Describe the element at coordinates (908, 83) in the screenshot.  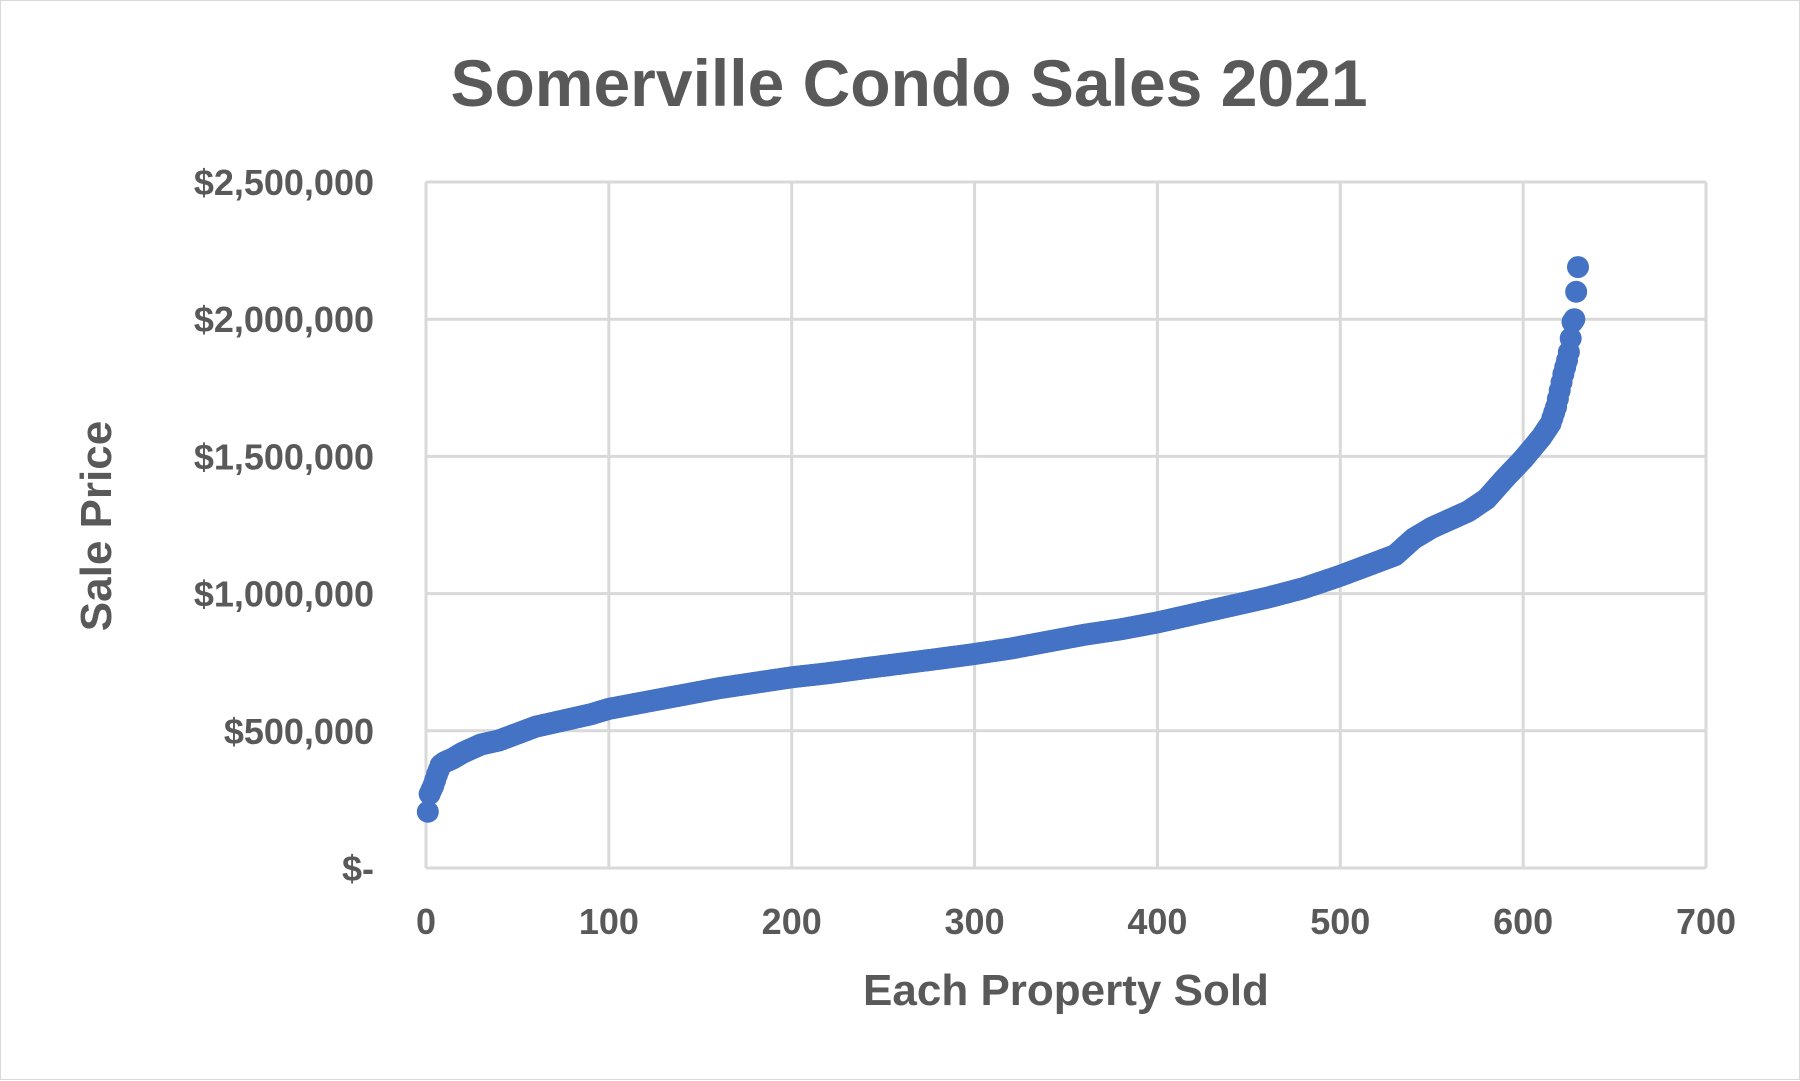
I see `chart-title: Somerville Condo Sales 2021` at that location.